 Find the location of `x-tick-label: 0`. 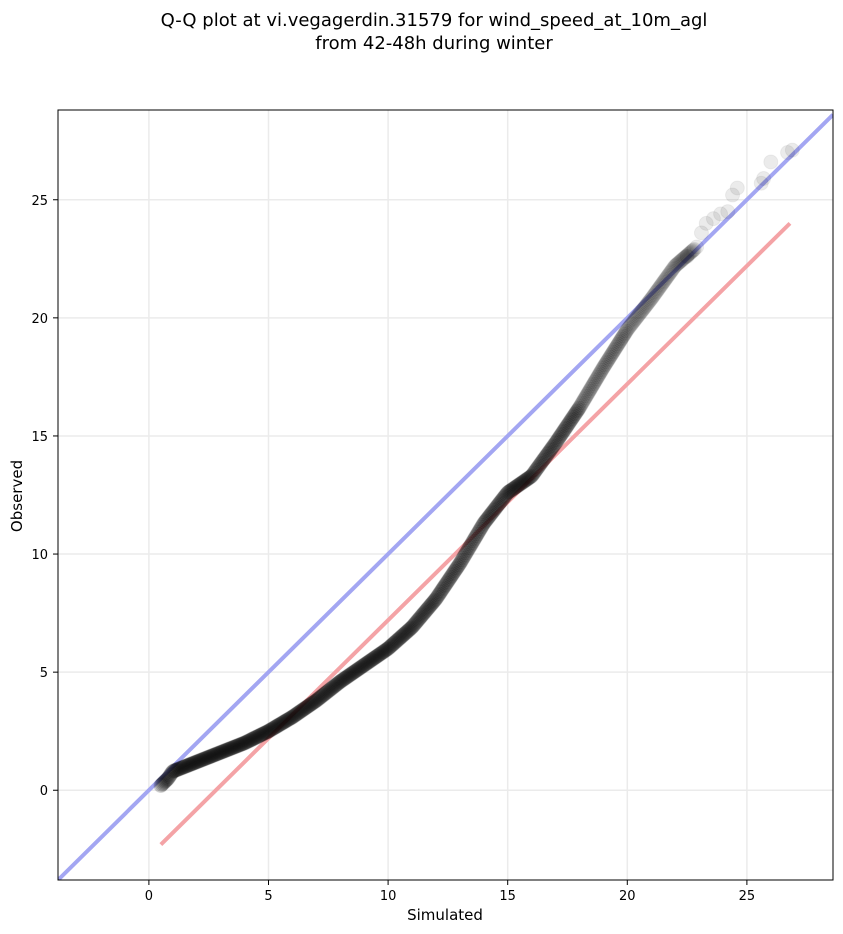

x-tick-label: 0 is located at coordinates (149, 896).